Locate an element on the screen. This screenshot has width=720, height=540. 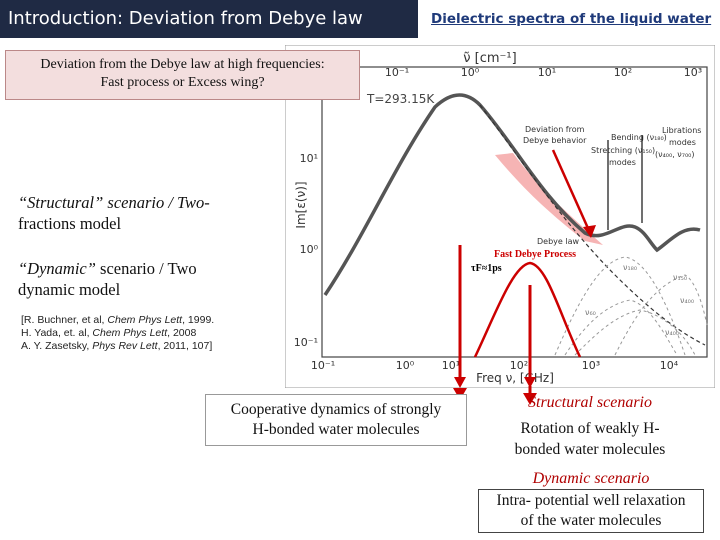
structural-header: Structural scenario is located at coordinates (590, 402).